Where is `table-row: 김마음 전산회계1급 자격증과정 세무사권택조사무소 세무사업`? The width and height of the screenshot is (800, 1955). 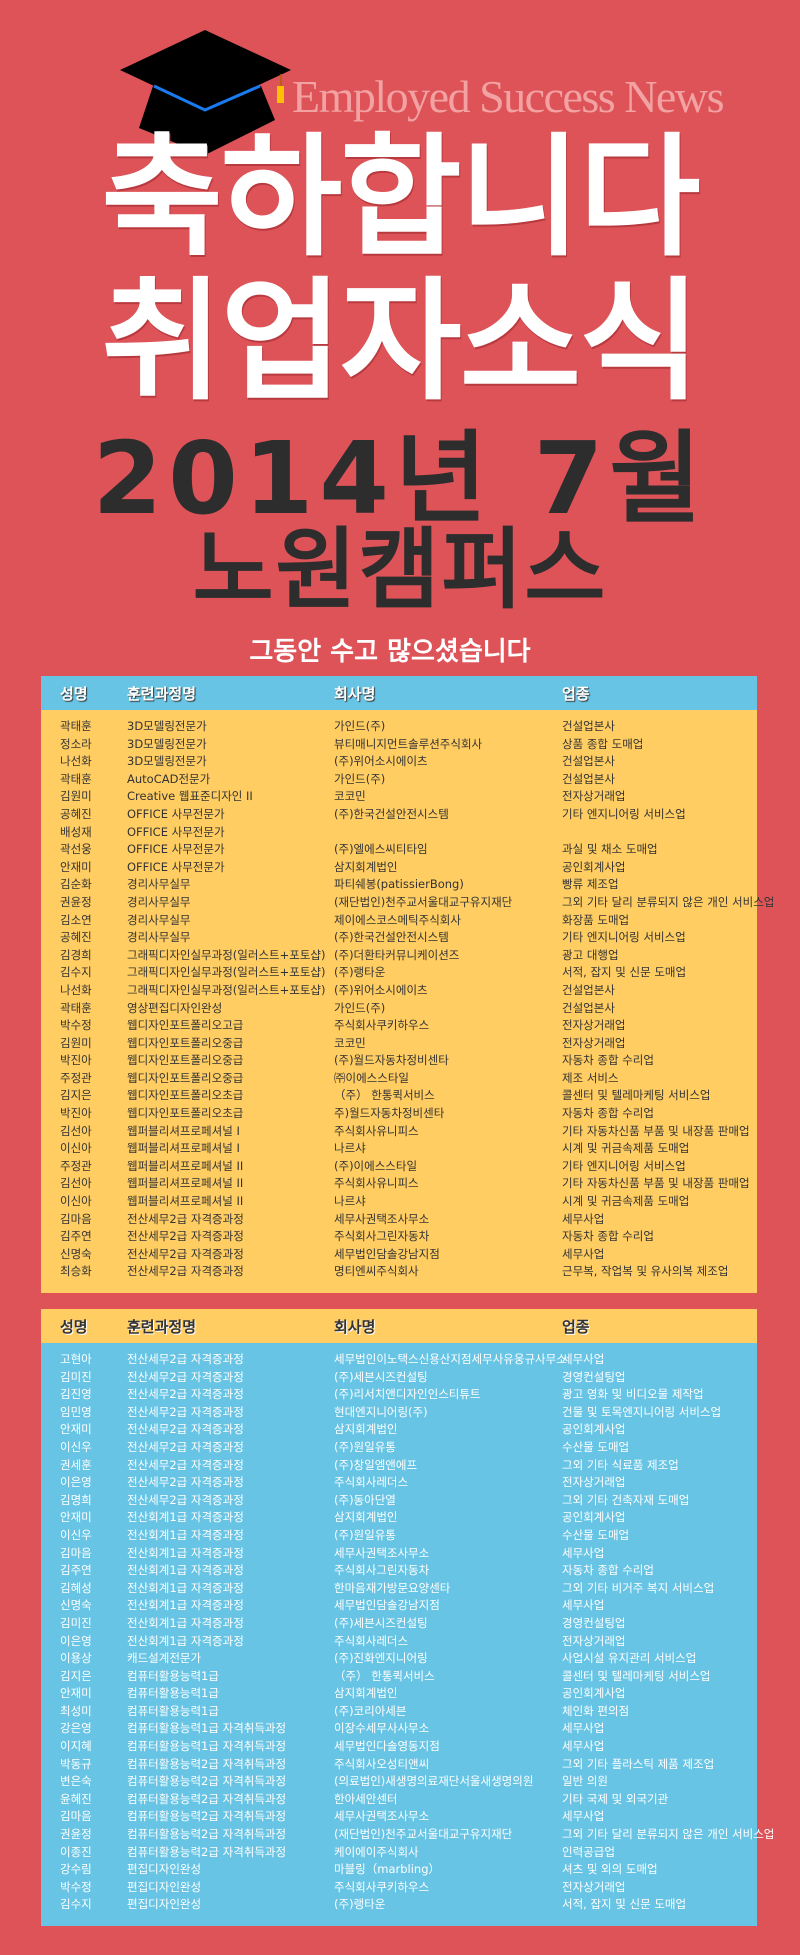 table-row: 김마음 전산회계1급 자격증과정 세무사권택조사무소 세무사업 is located at coordinates (399, 1554).